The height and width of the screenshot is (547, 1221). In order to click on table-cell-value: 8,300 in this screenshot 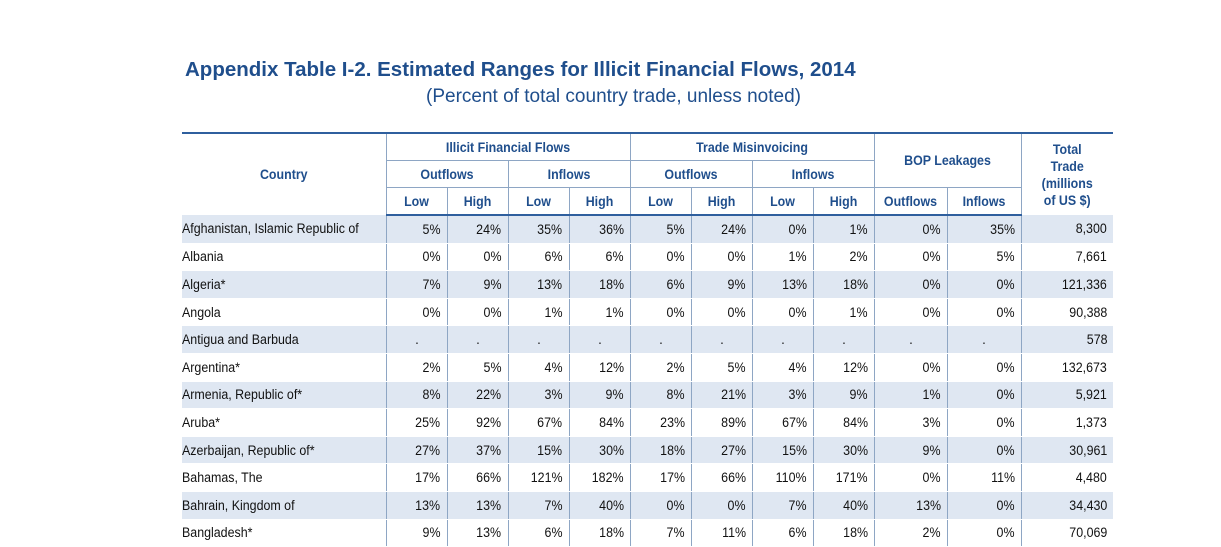, I will do `click(1091, 229)`.